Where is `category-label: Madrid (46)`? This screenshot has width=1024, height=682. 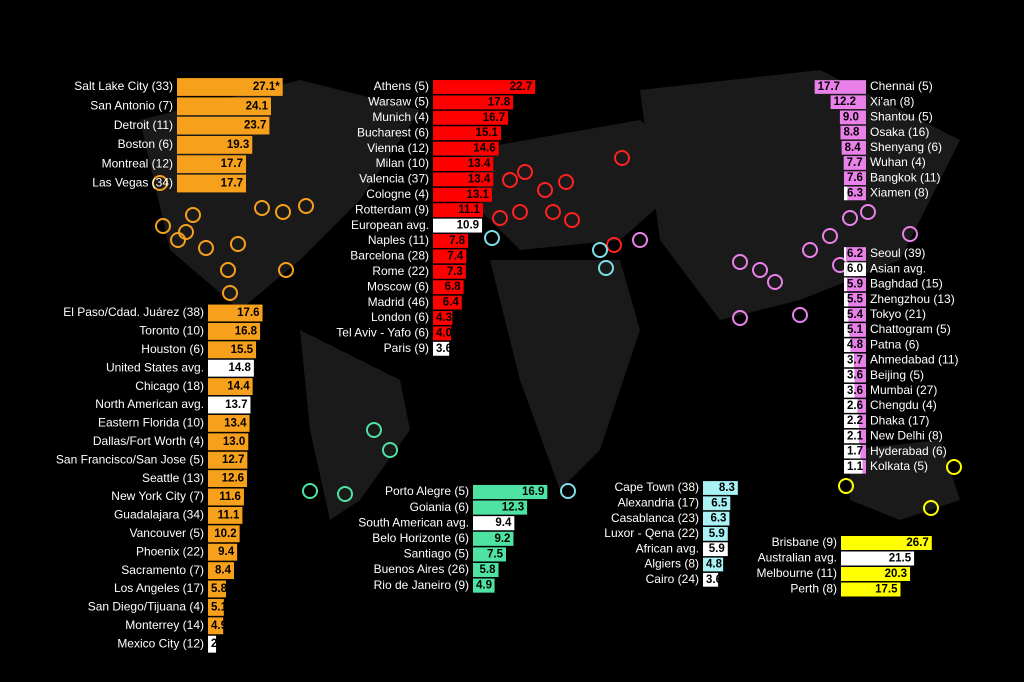
category-label: Madrid (46) is located at coordinates (398, 302).